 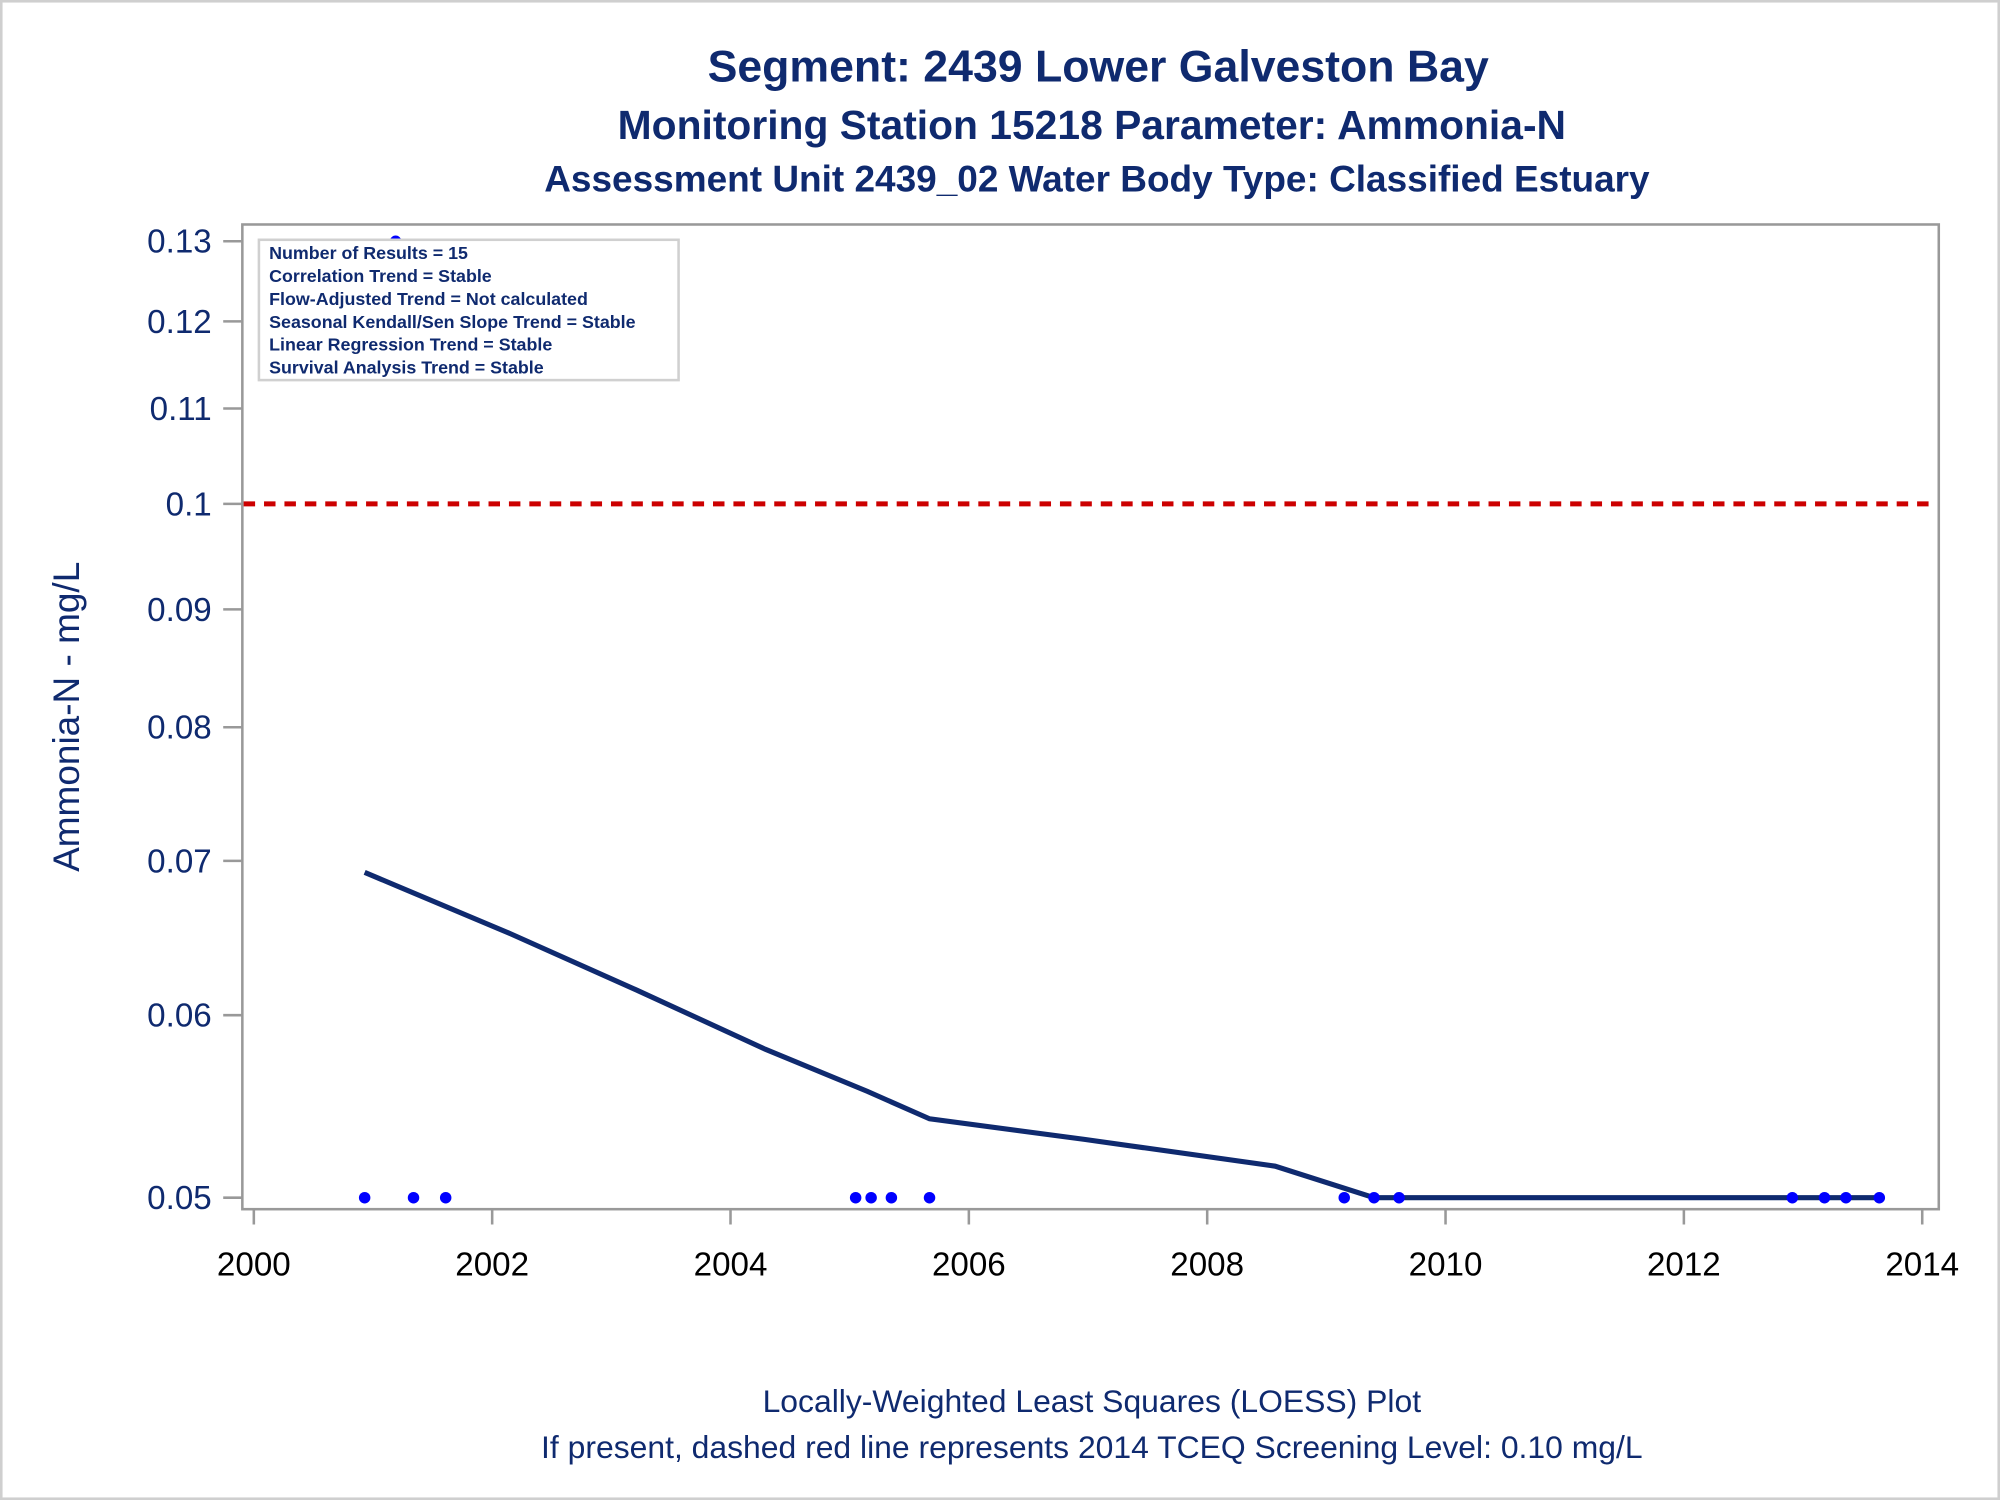 What do you see at coordinates (406, 368) in the screenshot?
I see `stats-line: Survival Analysis Trend = Stable` at bounding box center [406, 368].